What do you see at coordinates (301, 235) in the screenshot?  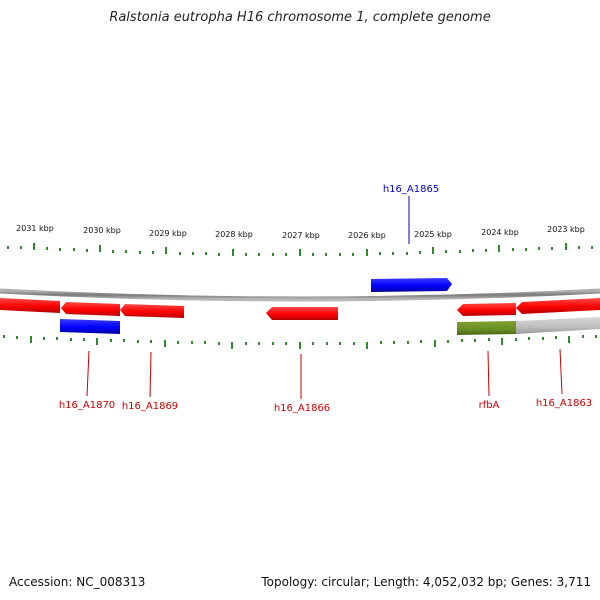 I see `scale-label: 2027 kbp` at bounding box center [301, 235].